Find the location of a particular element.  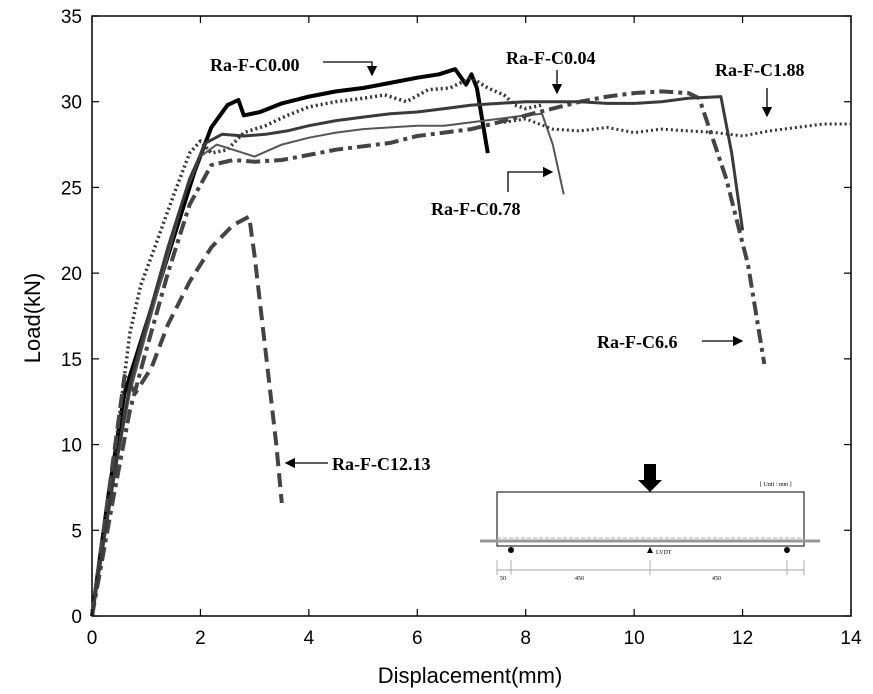

y-tick-label: 10 is located at coordinates (71, 446).